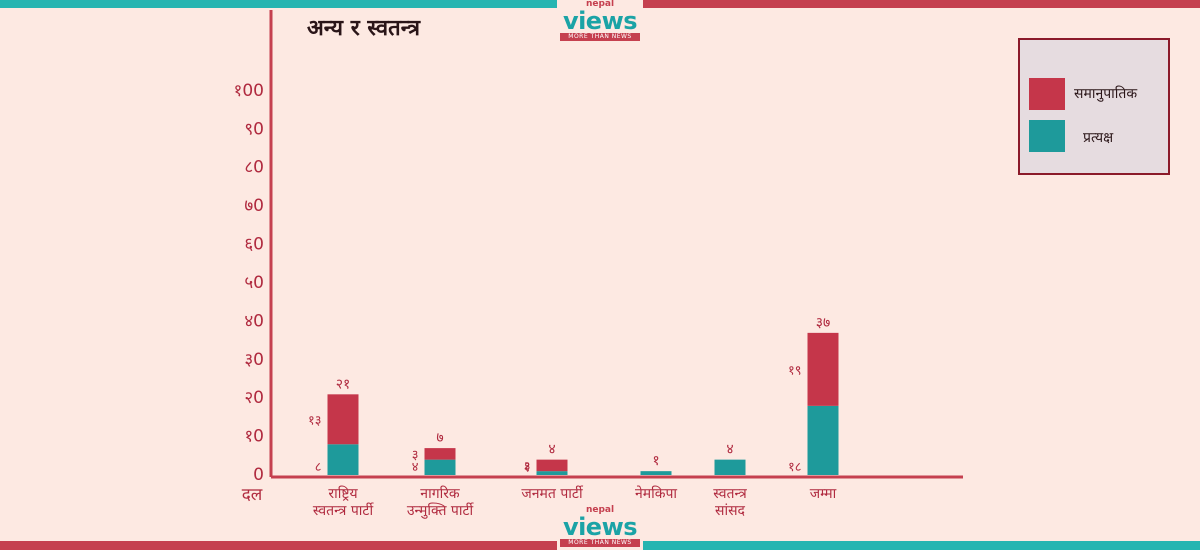 The width and height of the screenshot is (1200, 550). What do you see at coordinates (552, 493) in the screenshot?
I see `x-tick-label: जनमत पार्टी` at bounding box center [552, 493].